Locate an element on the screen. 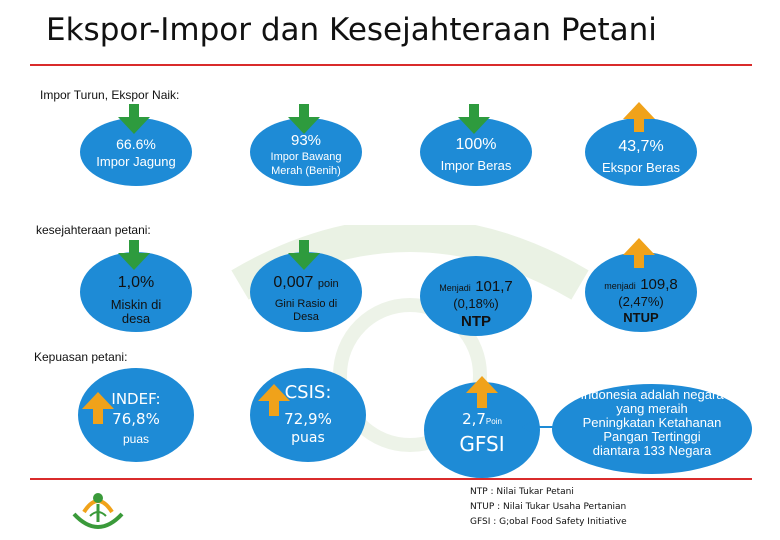 The width and height of the screenshot is (780, 540). value-text: 72,9% is located at coordinates (308, 419).